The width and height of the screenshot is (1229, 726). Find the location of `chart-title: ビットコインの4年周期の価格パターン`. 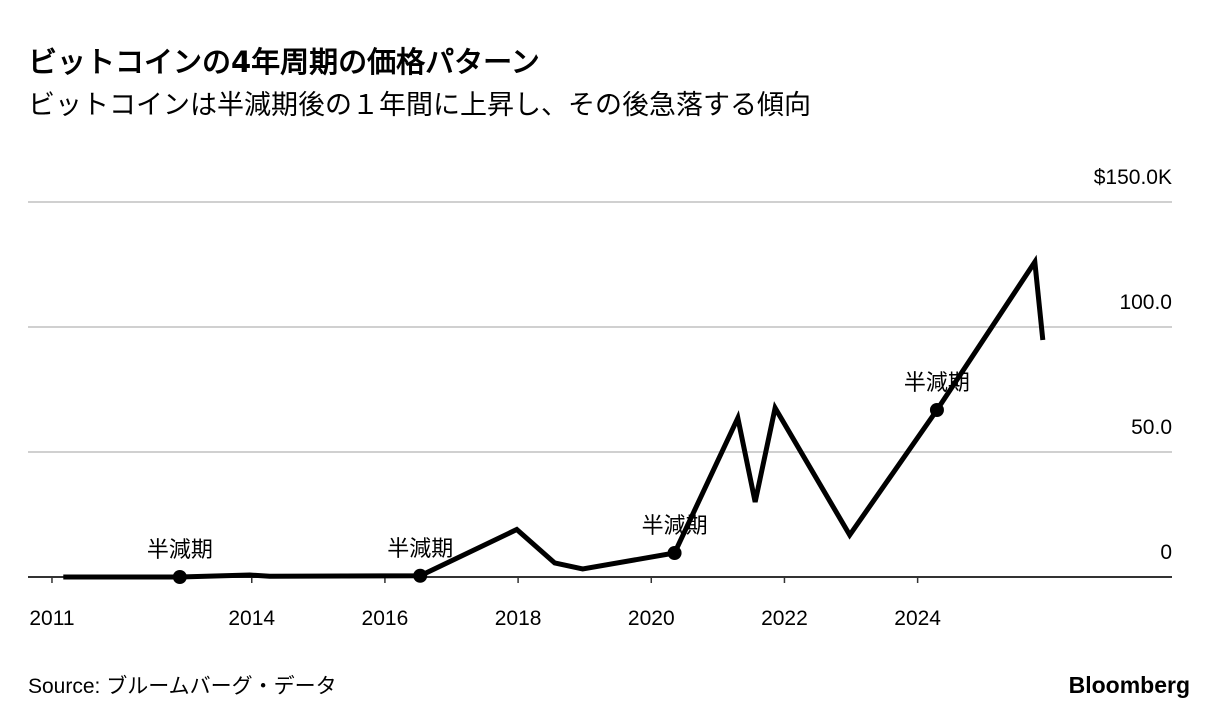

chart-title: ビットコインの4年周期の価格パターン is located at coordinates (284, 62).